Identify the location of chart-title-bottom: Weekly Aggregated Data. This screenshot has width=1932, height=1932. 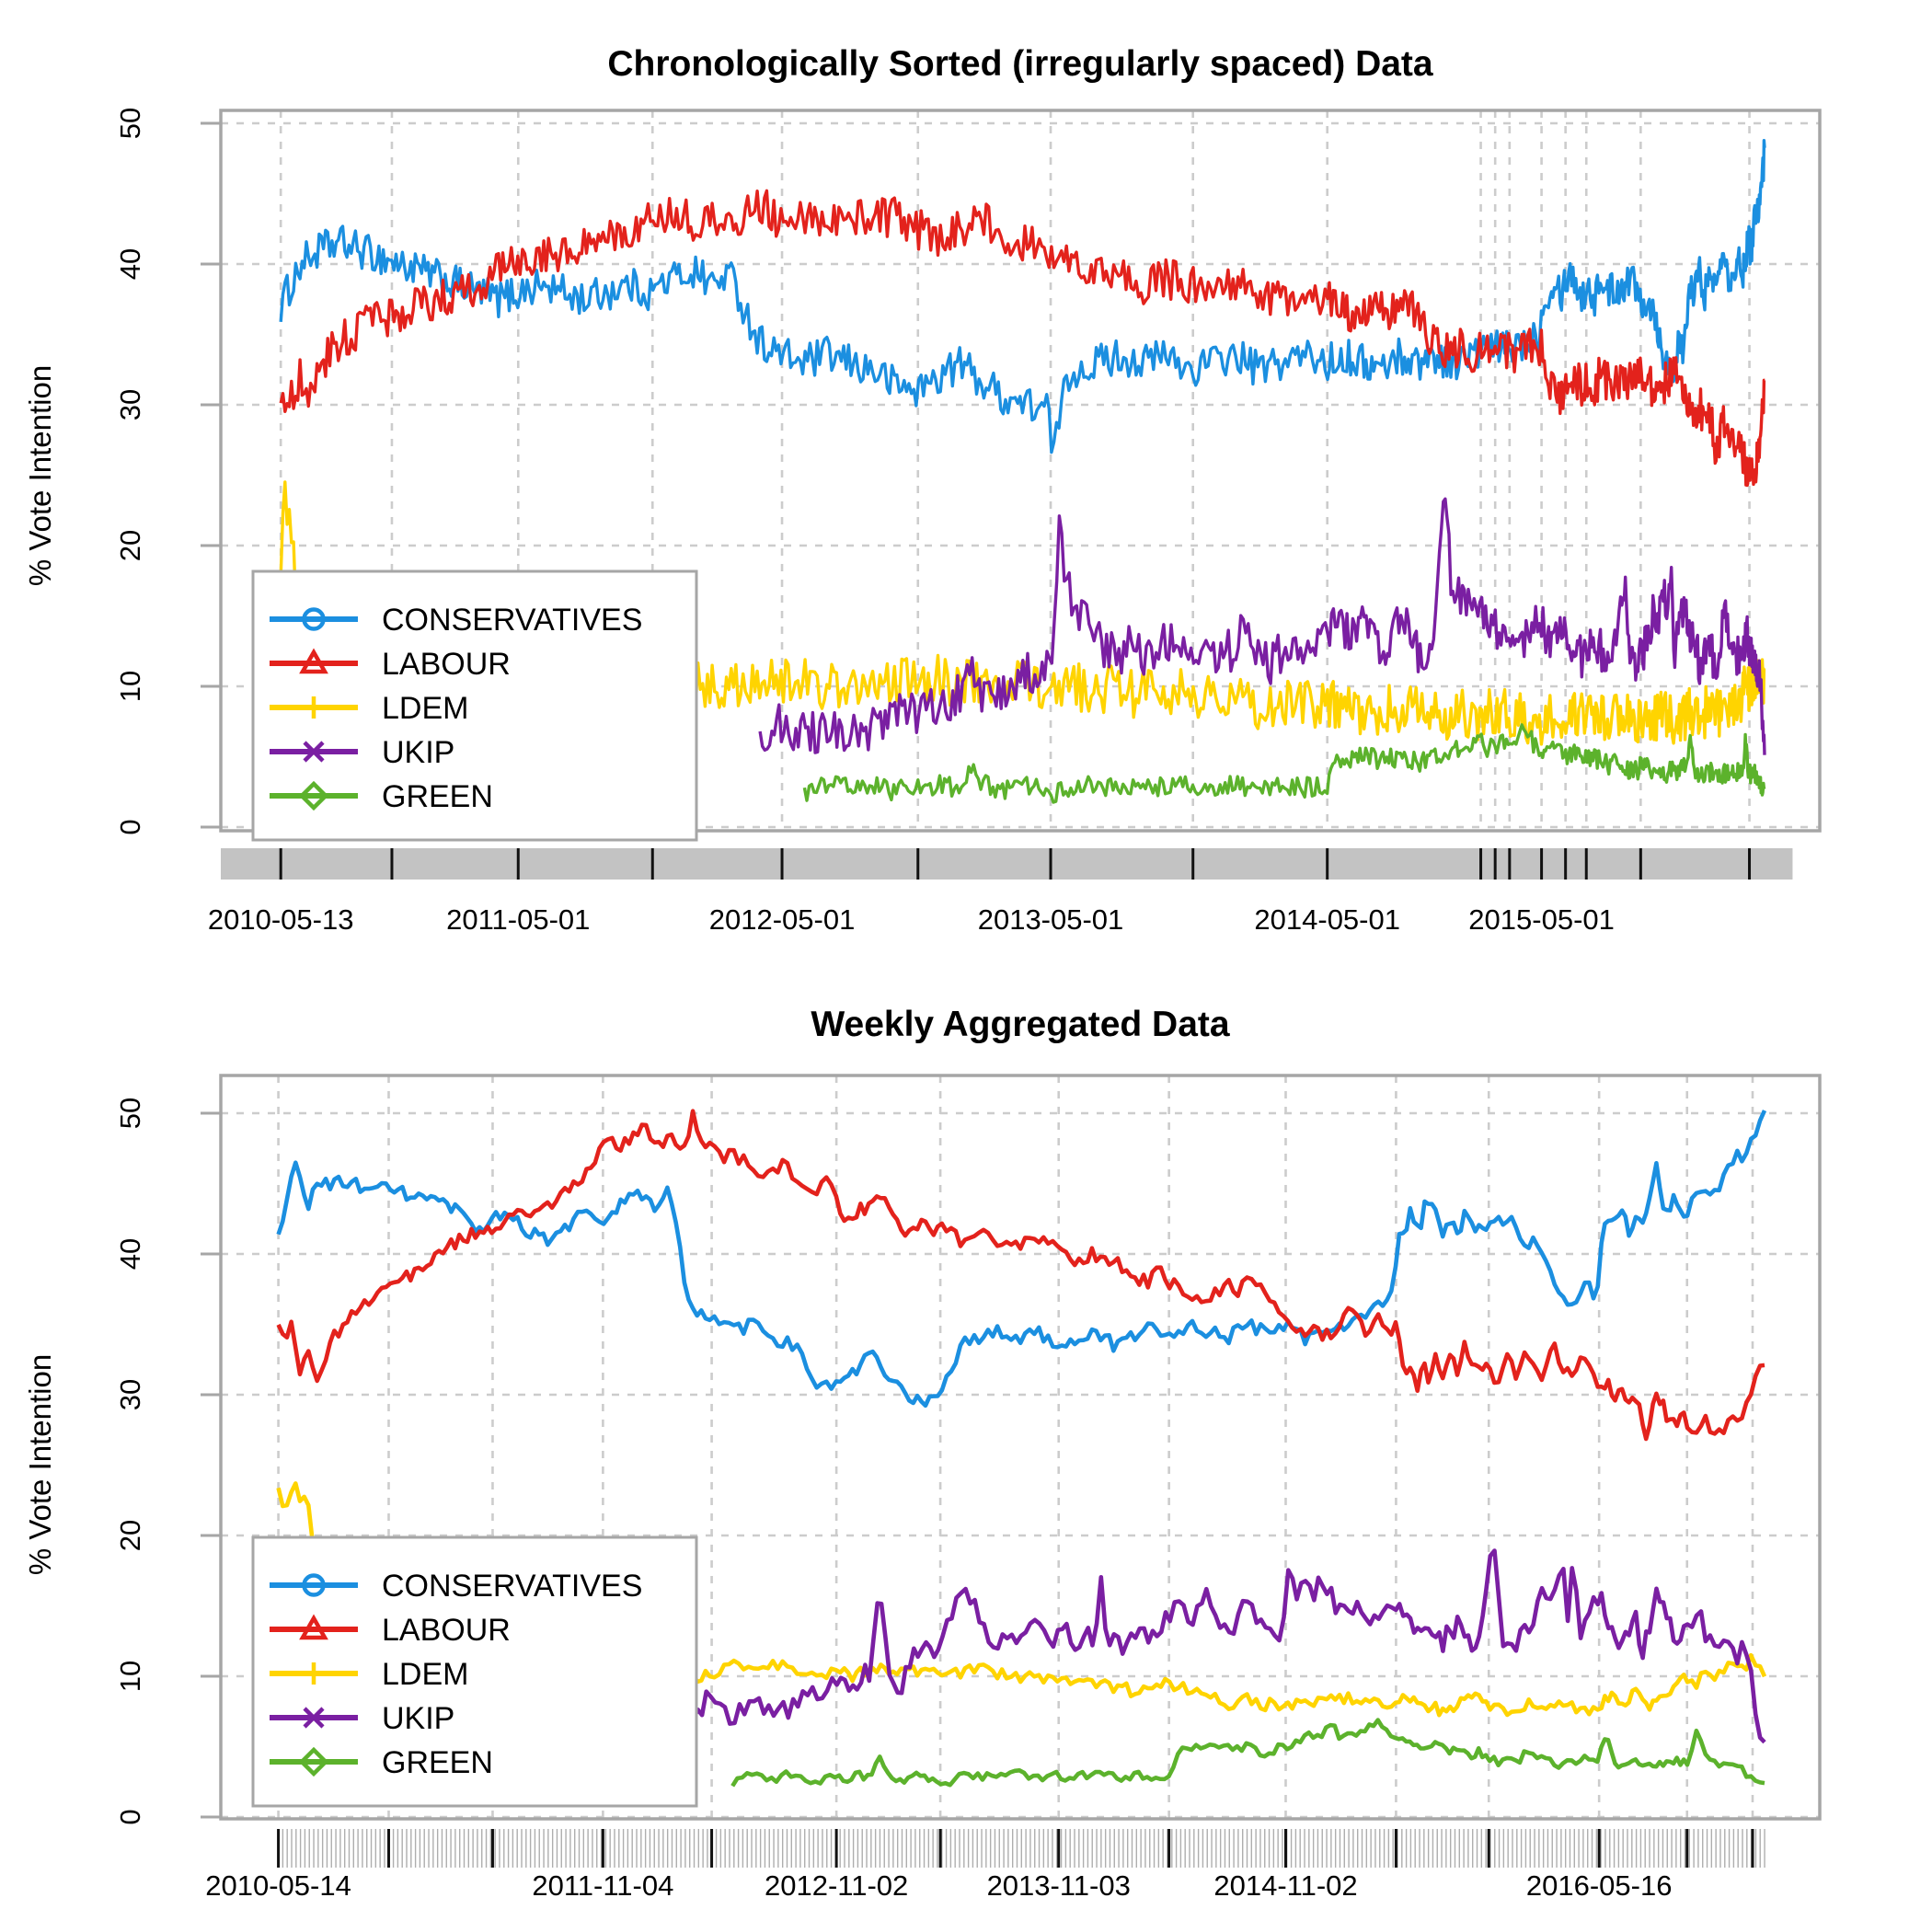
(1020, 1024).